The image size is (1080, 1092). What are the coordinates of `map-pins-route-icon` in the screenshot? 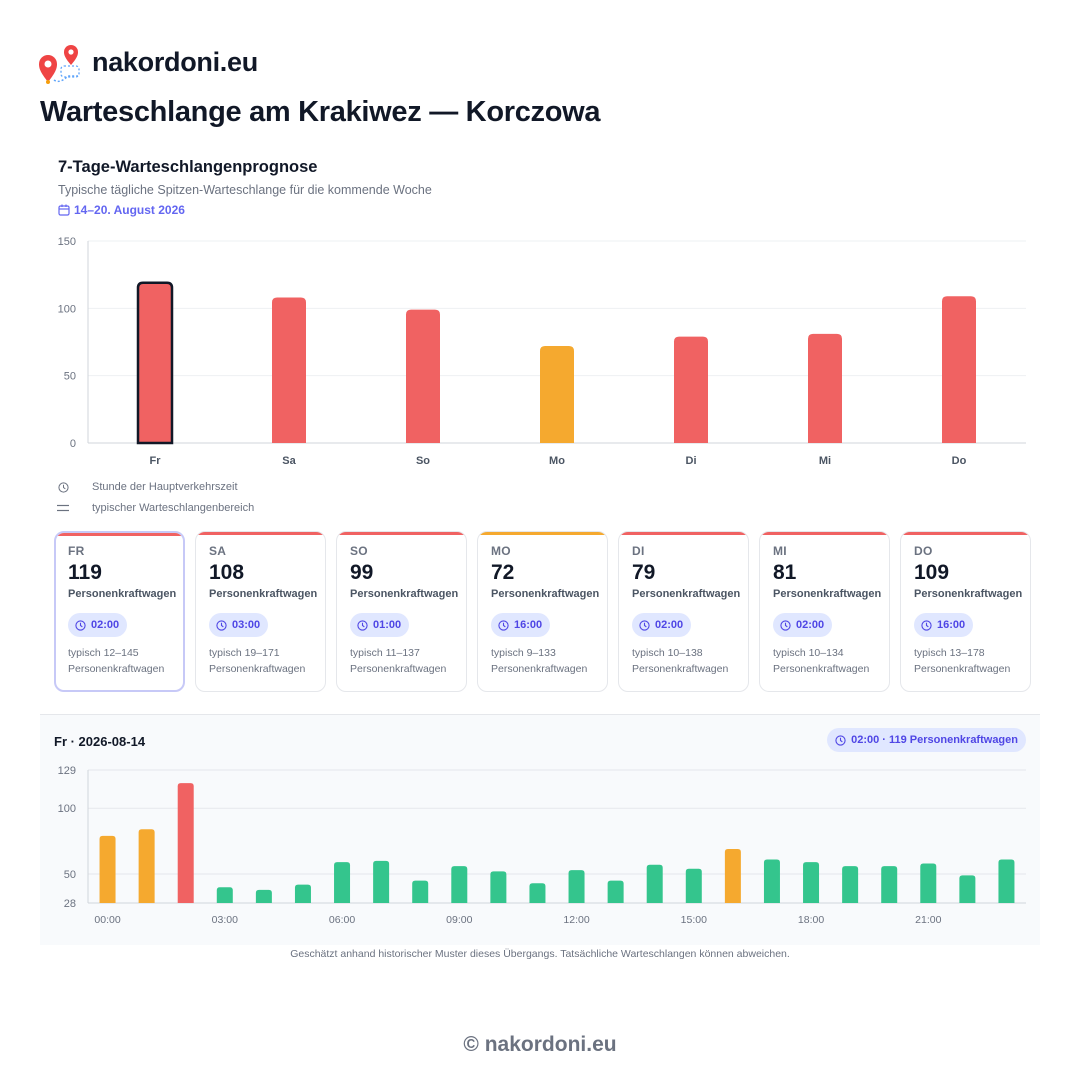 It's located at (59, 64).